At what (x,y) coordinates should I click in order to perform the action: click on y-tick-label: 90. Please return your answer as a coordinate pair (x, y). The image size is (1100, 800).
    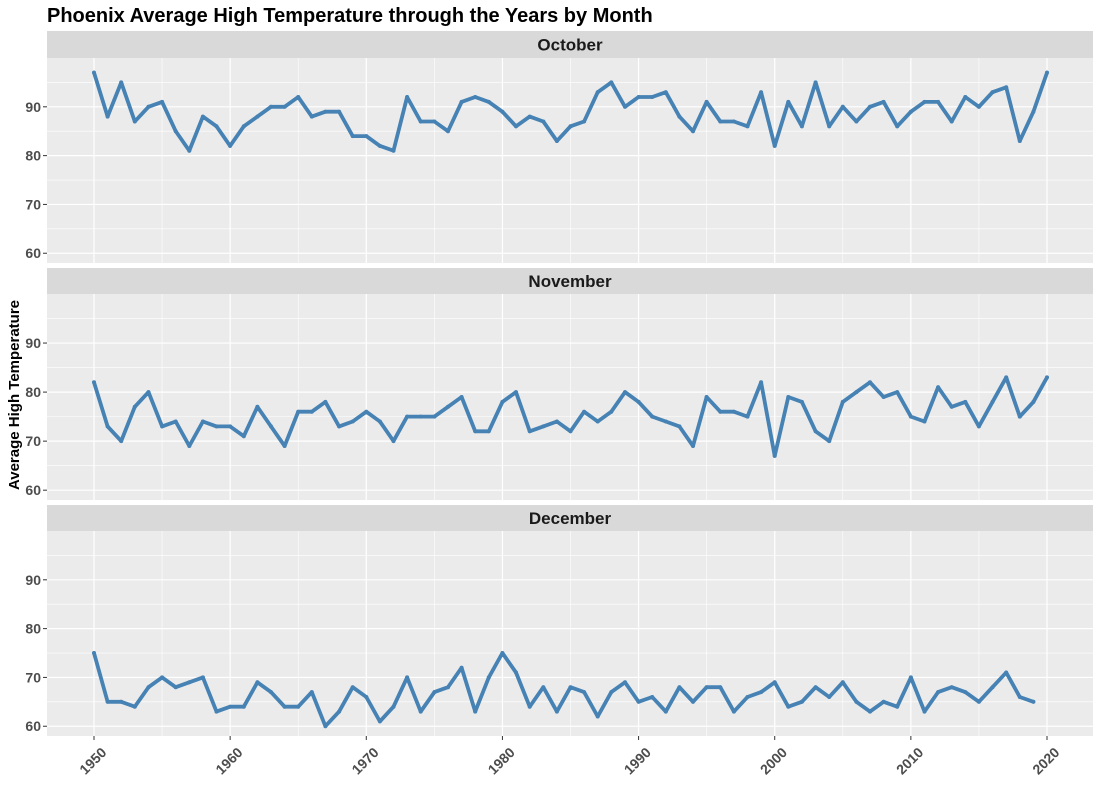
    Looking at the image, I should click on (33, 107).